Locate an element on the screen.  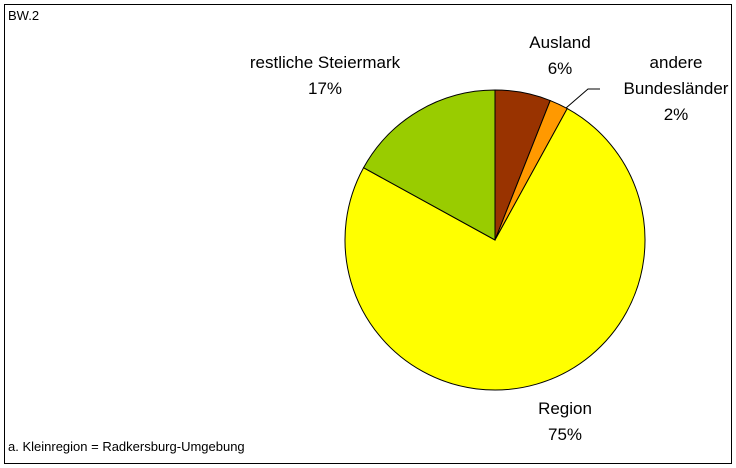
category-label: restliche Steiermark is located at coordinates (325, 62).